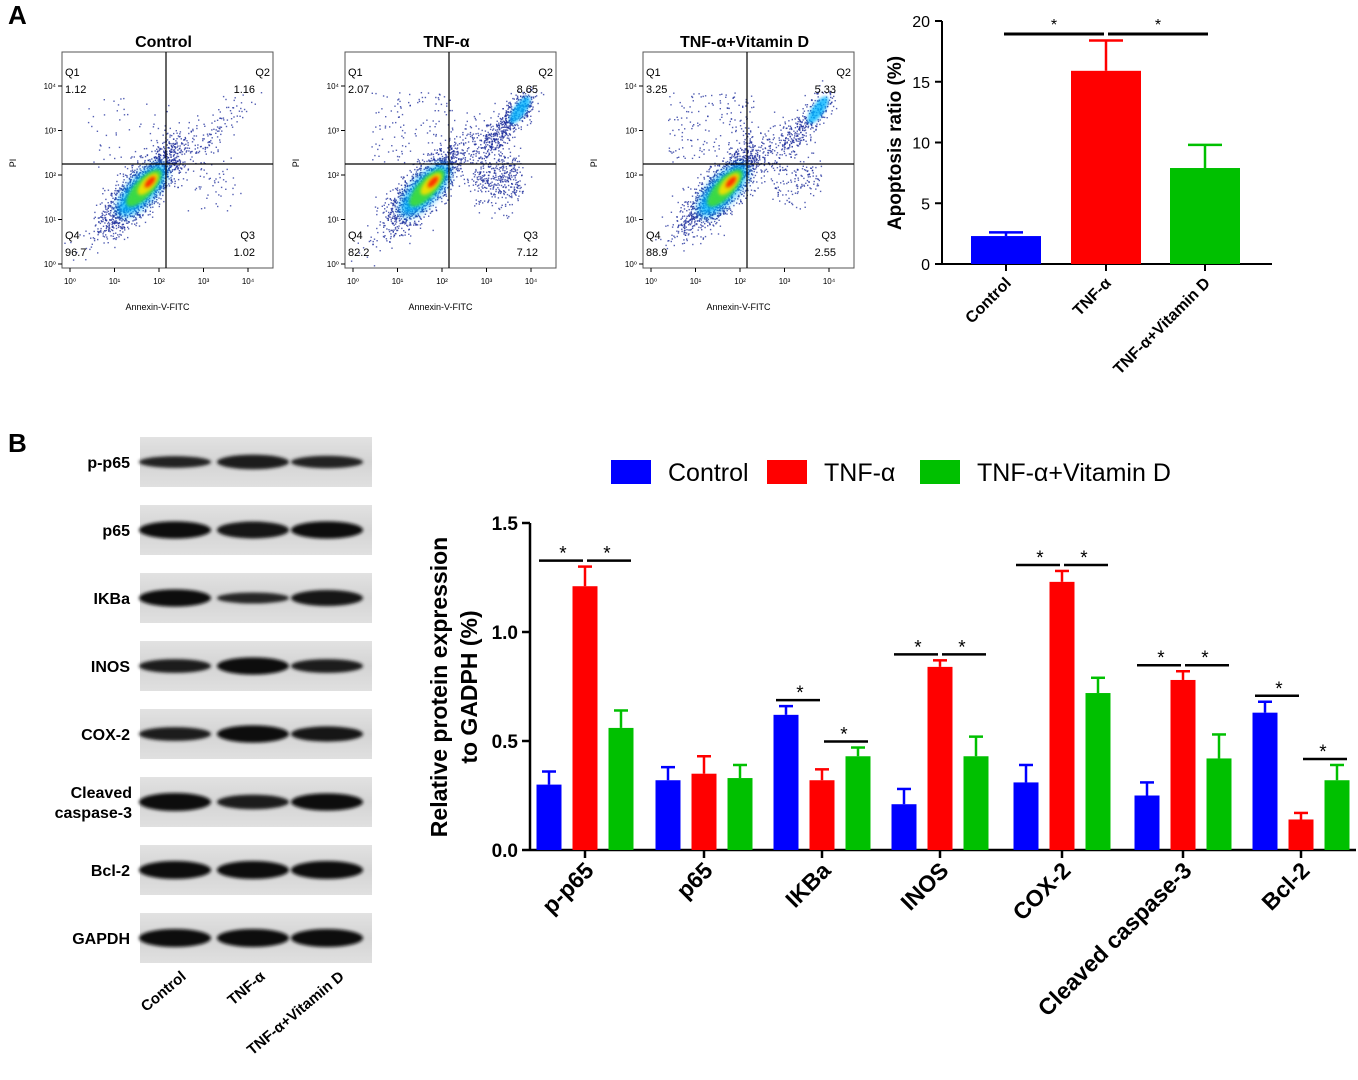 The width and height of the screenshot is (1358, 1080). Describe the element at coordinates (744, 42) in the screenshot. I see `flow-plot-title: TNF-α+Vitamin D` at that location.